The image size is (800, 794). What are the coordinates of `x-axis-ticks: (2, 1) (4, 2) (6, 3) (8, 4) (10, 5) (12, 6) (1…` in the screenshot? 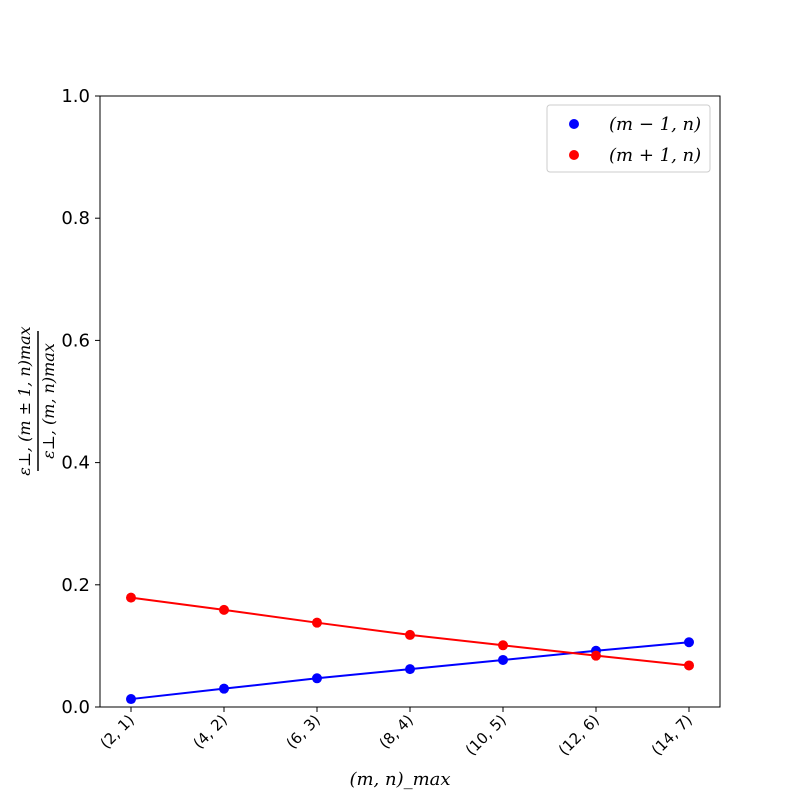 It's located at (396, 733).